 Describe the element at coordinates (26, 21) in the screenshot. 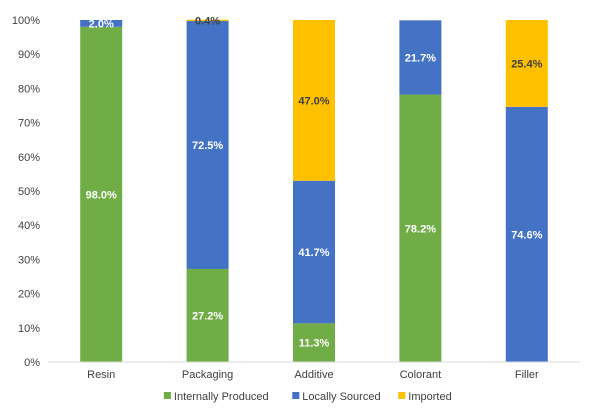

I see `y-tick-label: 100%` at that location.